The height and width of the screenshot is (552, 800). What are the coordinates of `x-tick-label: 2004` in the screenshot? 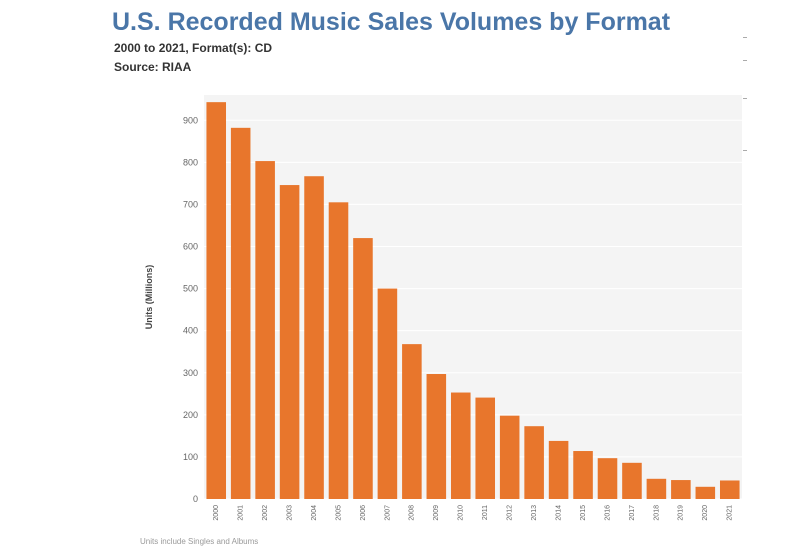 It's located at (314, 513).